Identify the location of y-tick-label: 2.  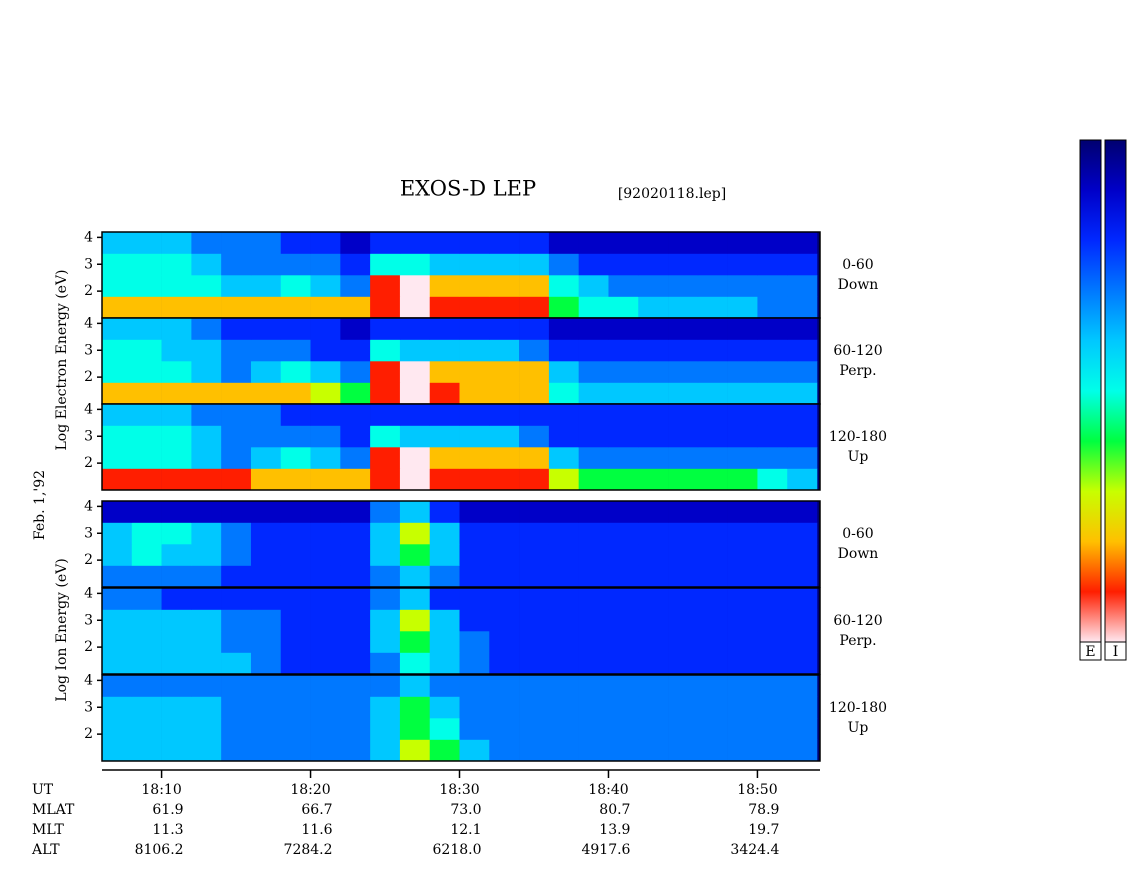
(88, 560).